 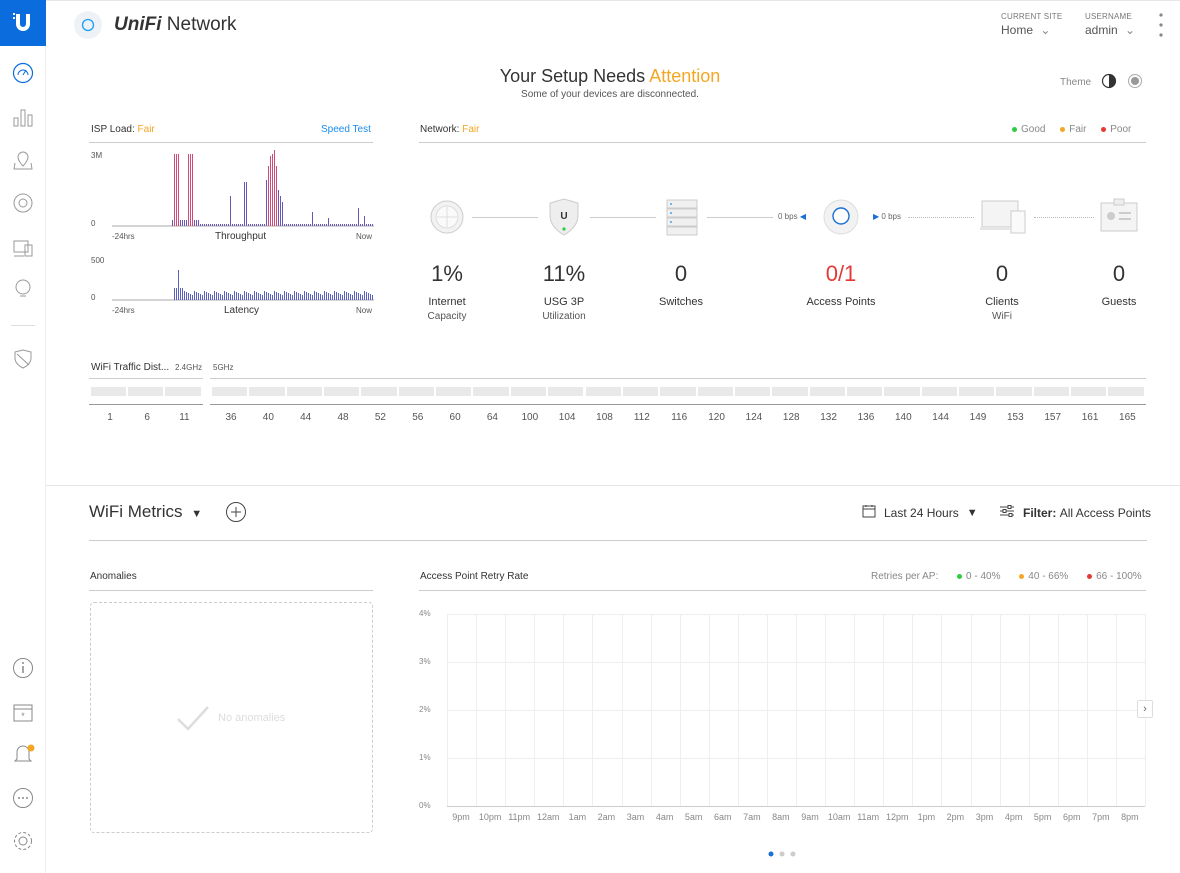 I want to click on channel-label: 153, so click(x=1015, y=417).